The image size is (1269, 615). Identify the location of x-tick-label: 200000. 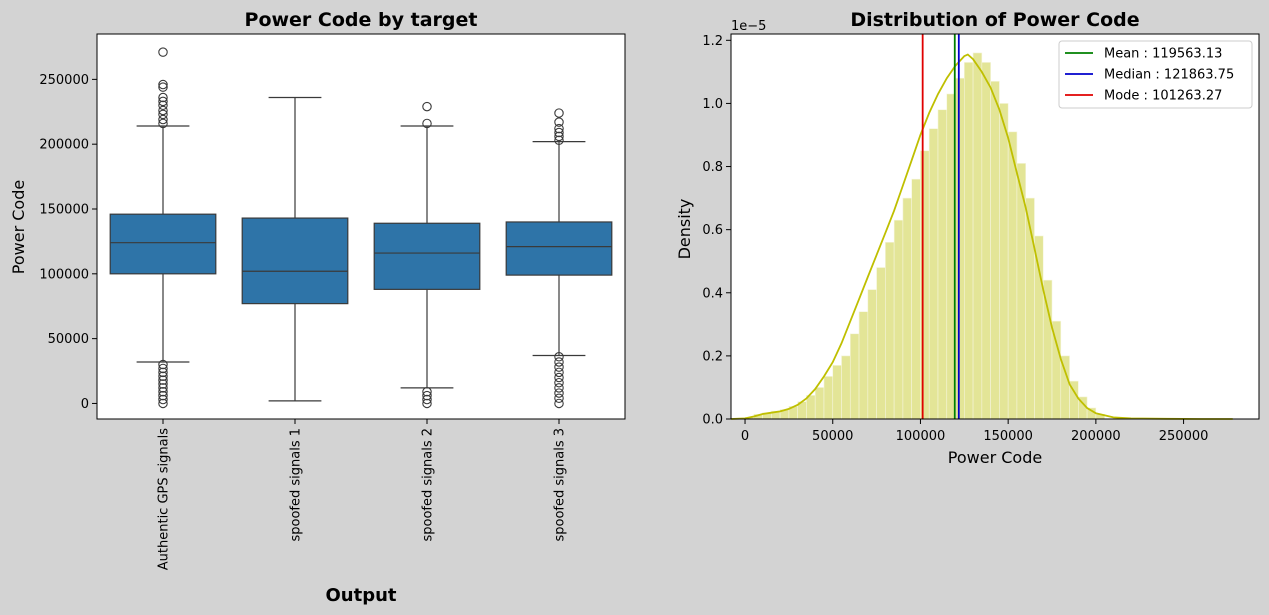
(1096, 436).